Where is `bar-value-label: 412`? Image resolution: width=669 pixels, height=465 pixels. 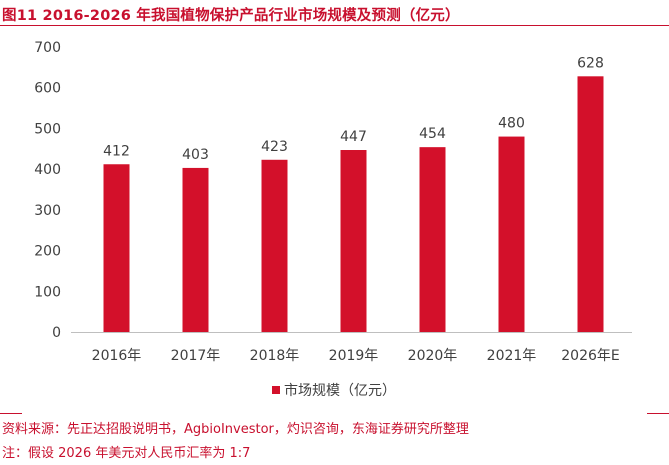
bar-value-label: 412 is located at coordinates (116, 151).